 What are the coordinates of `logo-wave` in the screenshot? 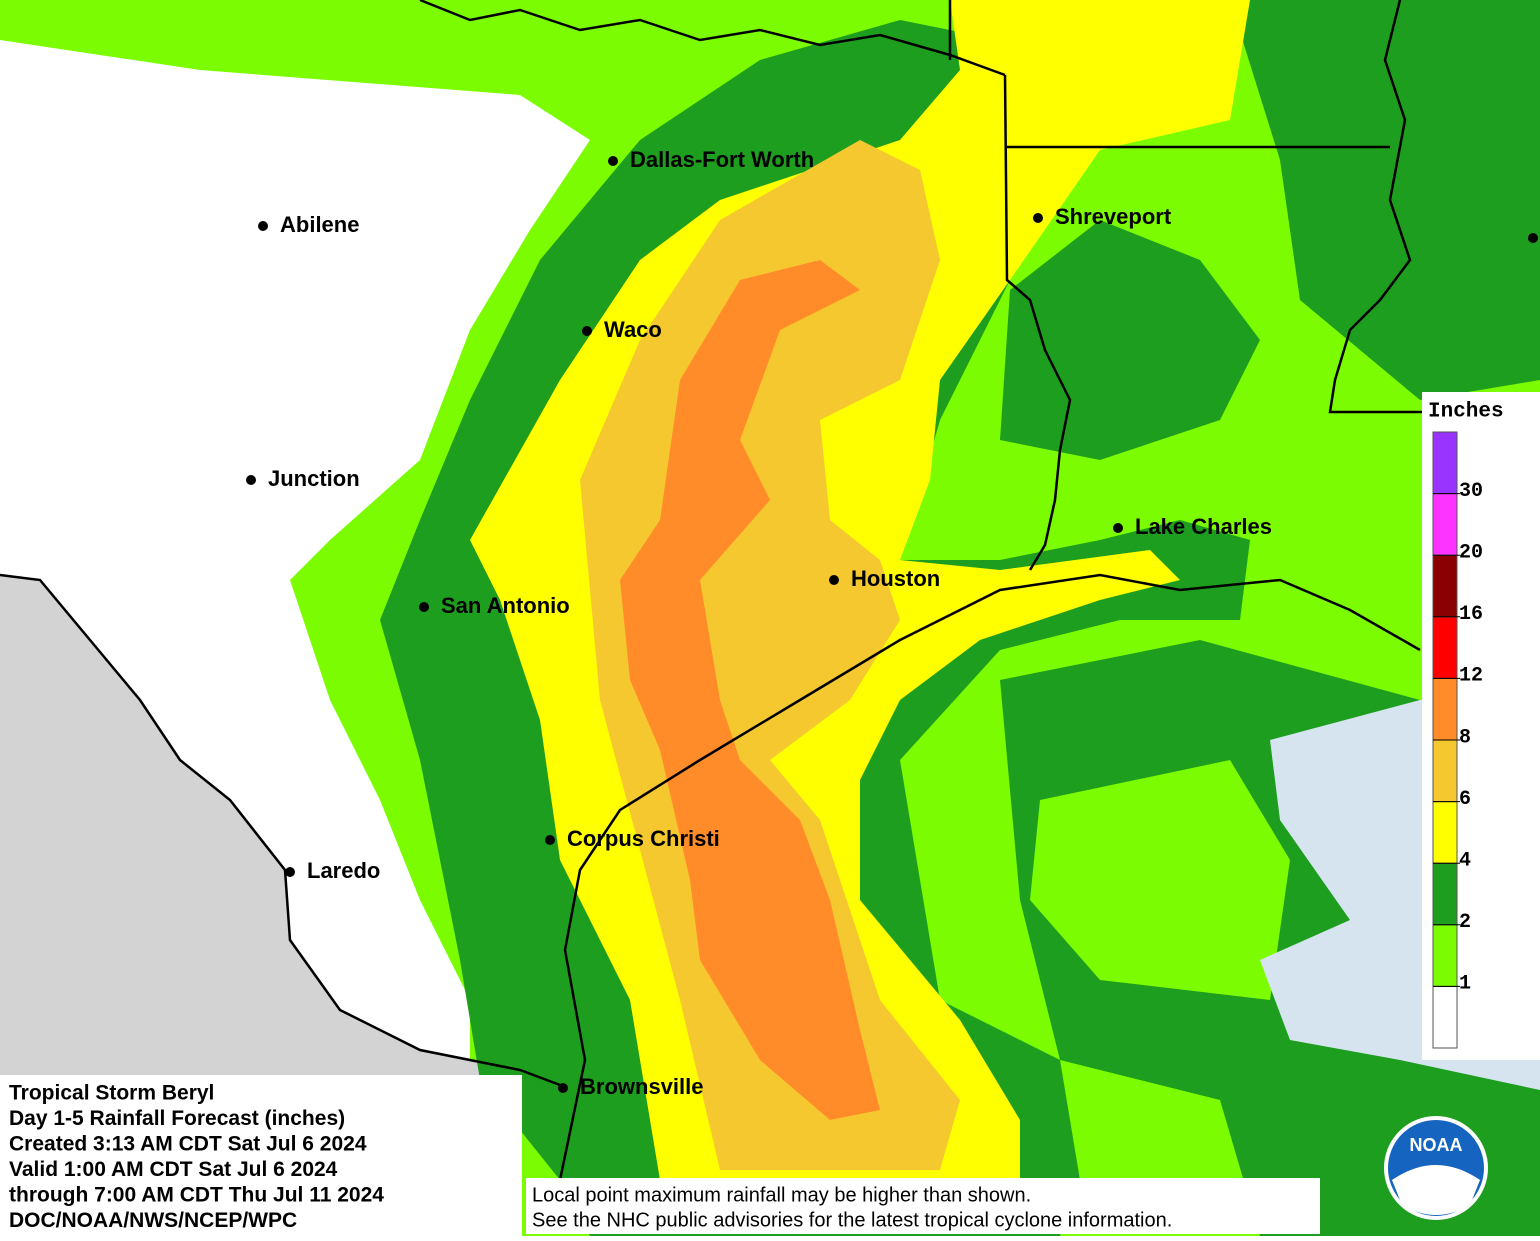 It's located at (1436, 1190).